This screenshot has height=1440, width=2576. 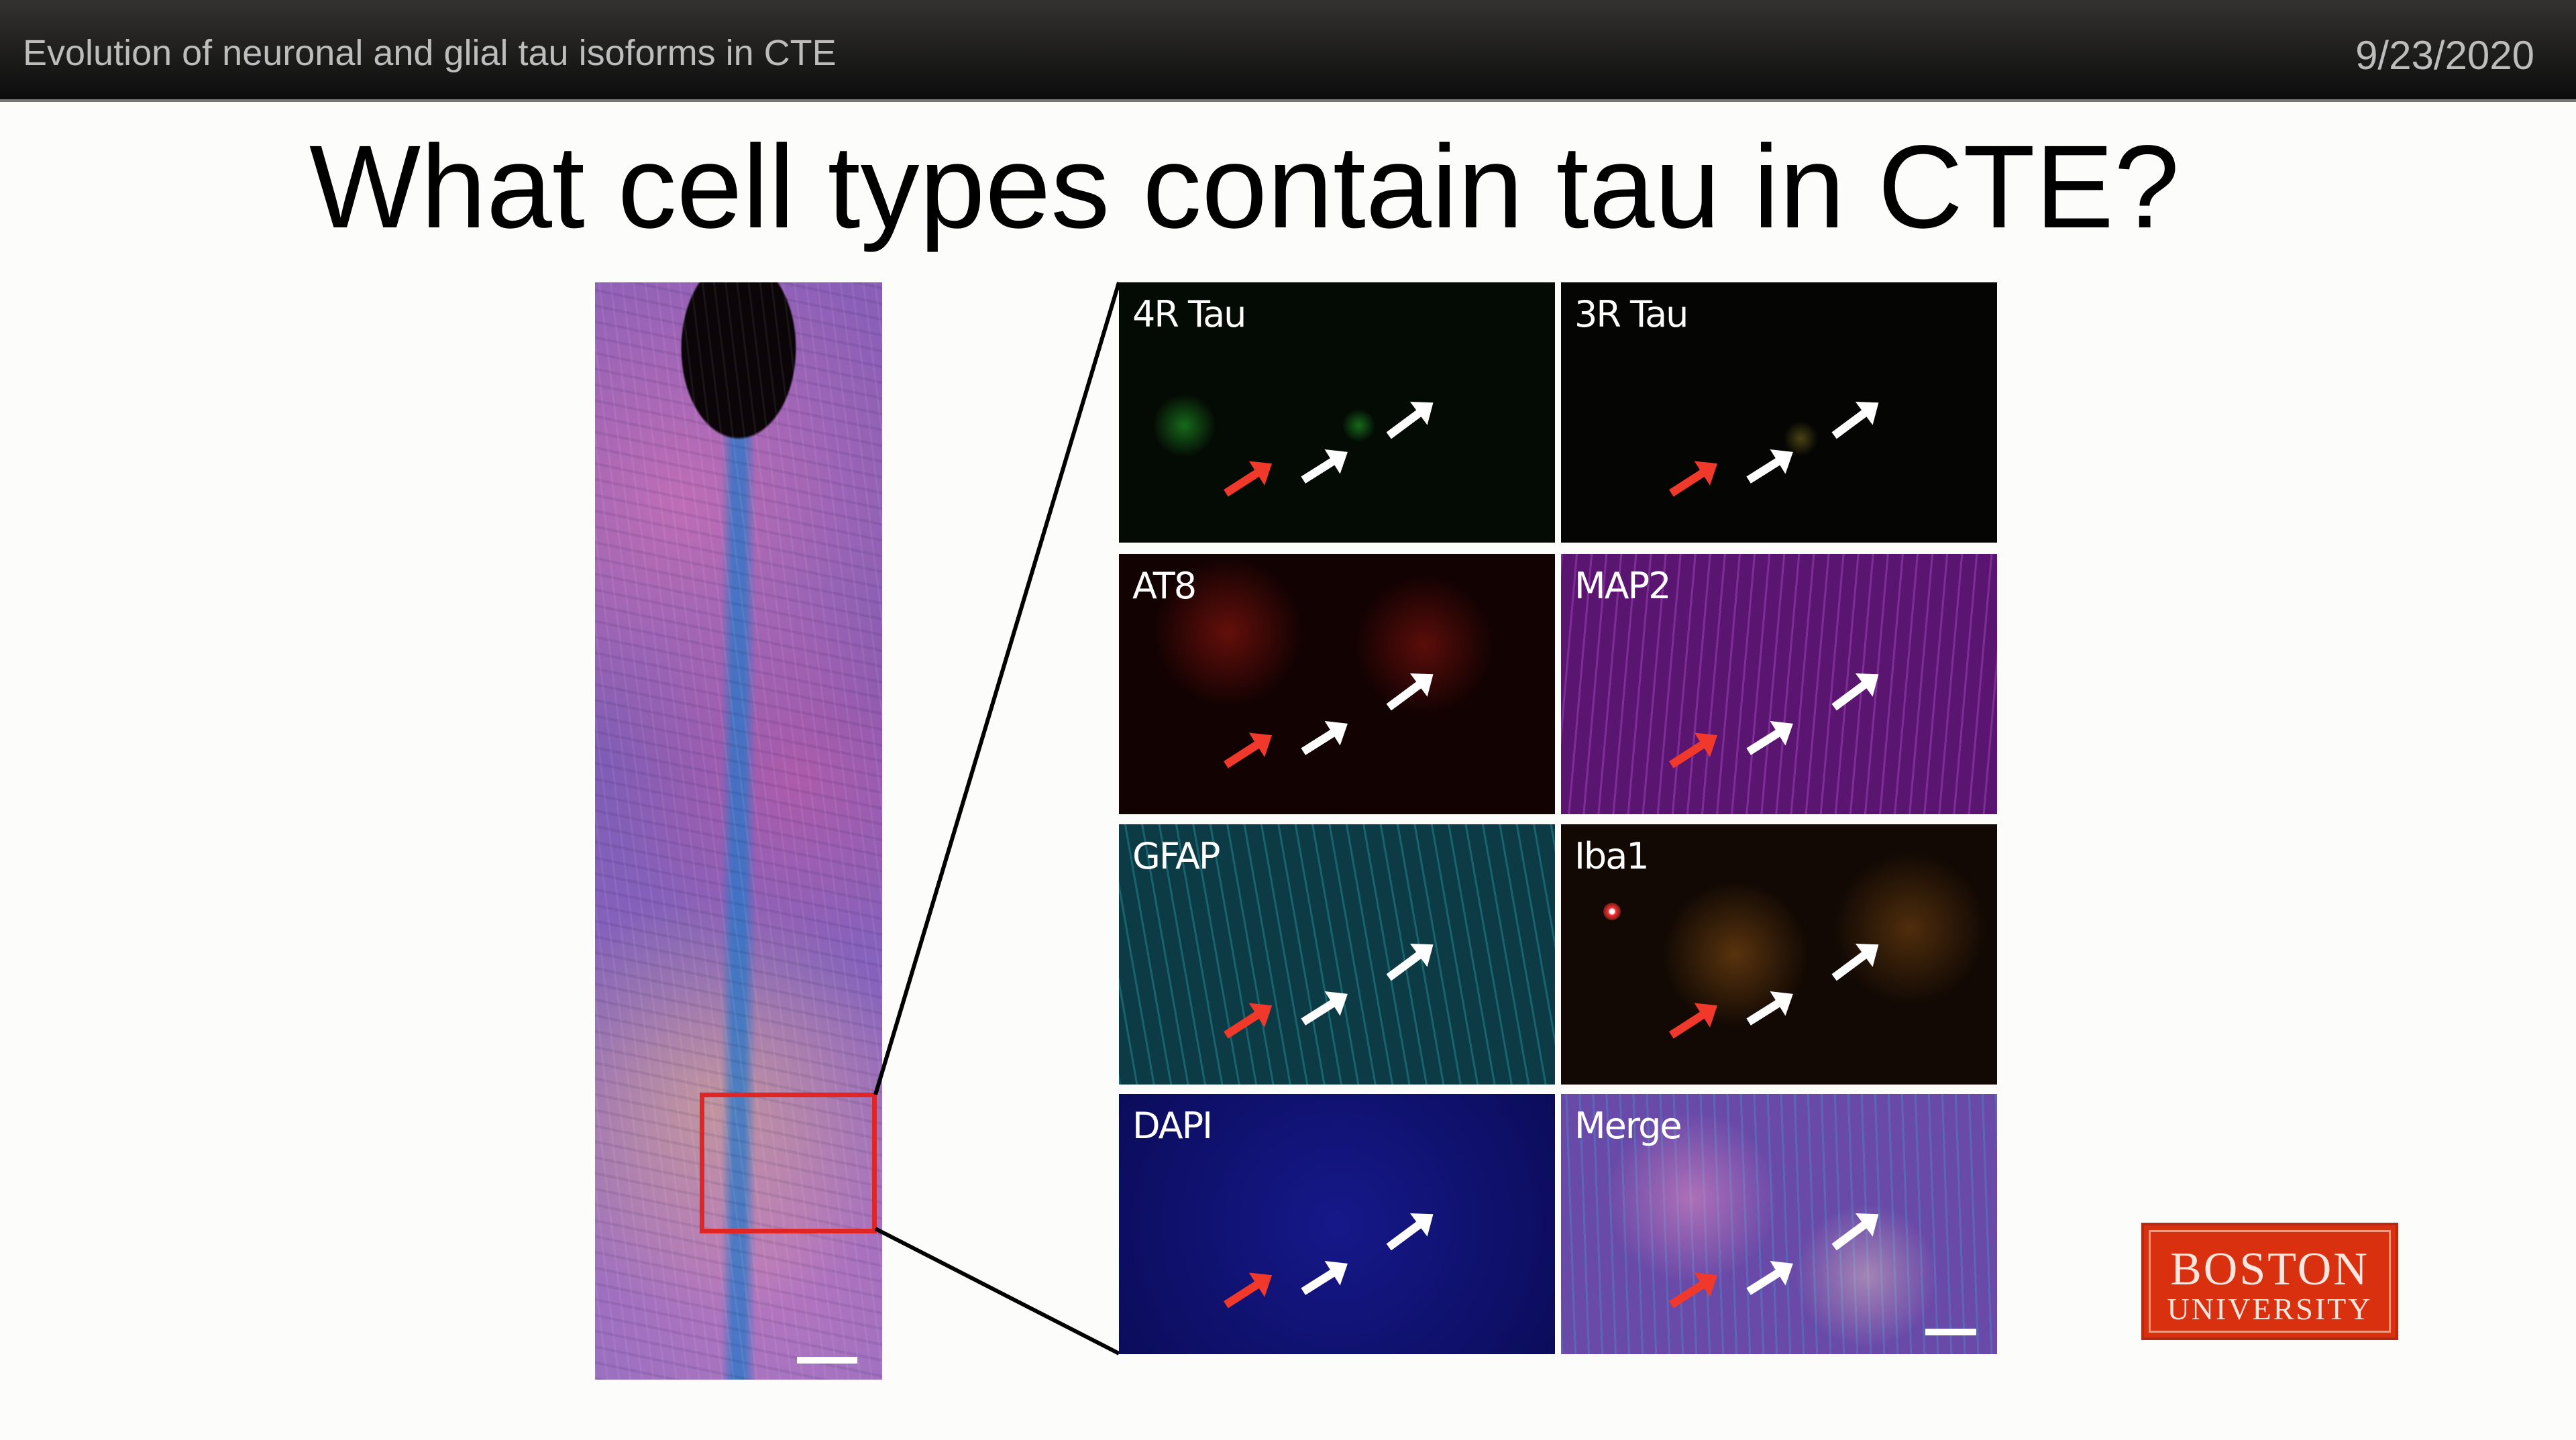 What do you see at coordinates (738, 831) in the screenshot?
I see `tissue-overview-image` at bounding box center [738, 831].